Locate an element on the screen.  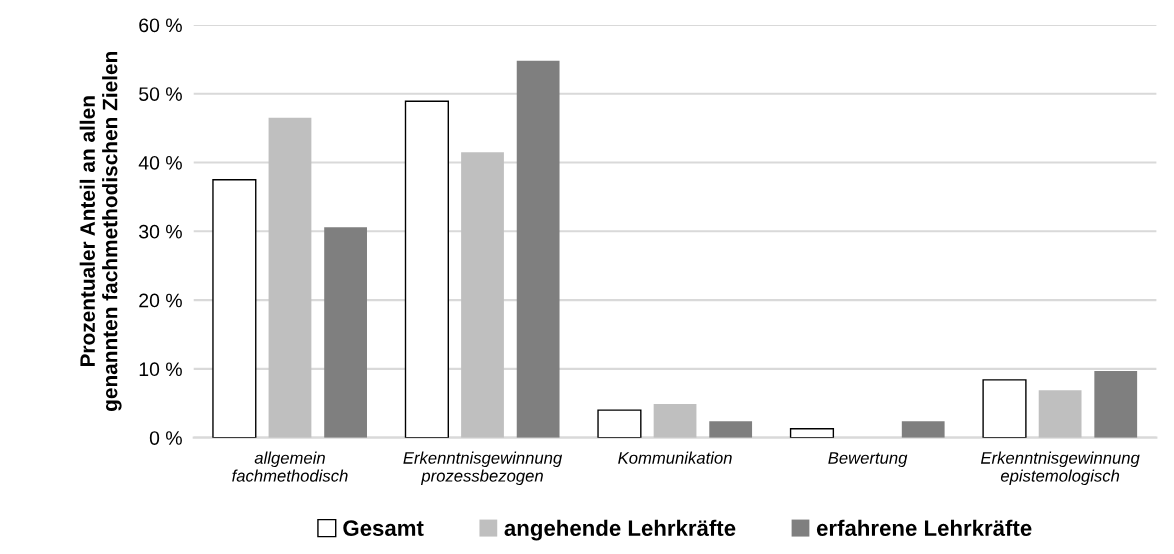
x-tick-label: Erkenntnisgewinnung epistemologisch is located at coordinates (1060, 468).